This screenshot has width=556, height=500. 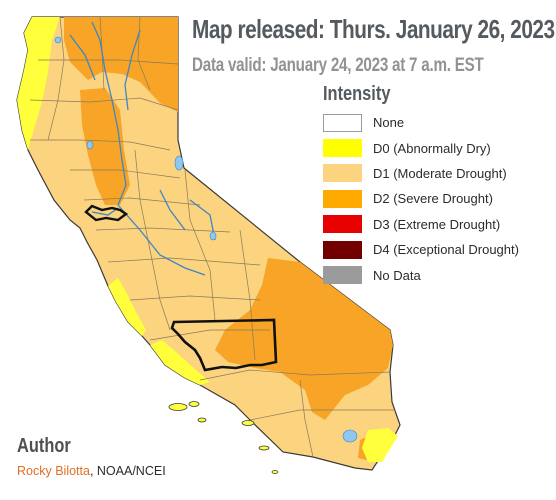 What do you see at coordinates (342, 224) in the screenshot?
I see `legend-swatch-d3` at bounding box center [342, 224].